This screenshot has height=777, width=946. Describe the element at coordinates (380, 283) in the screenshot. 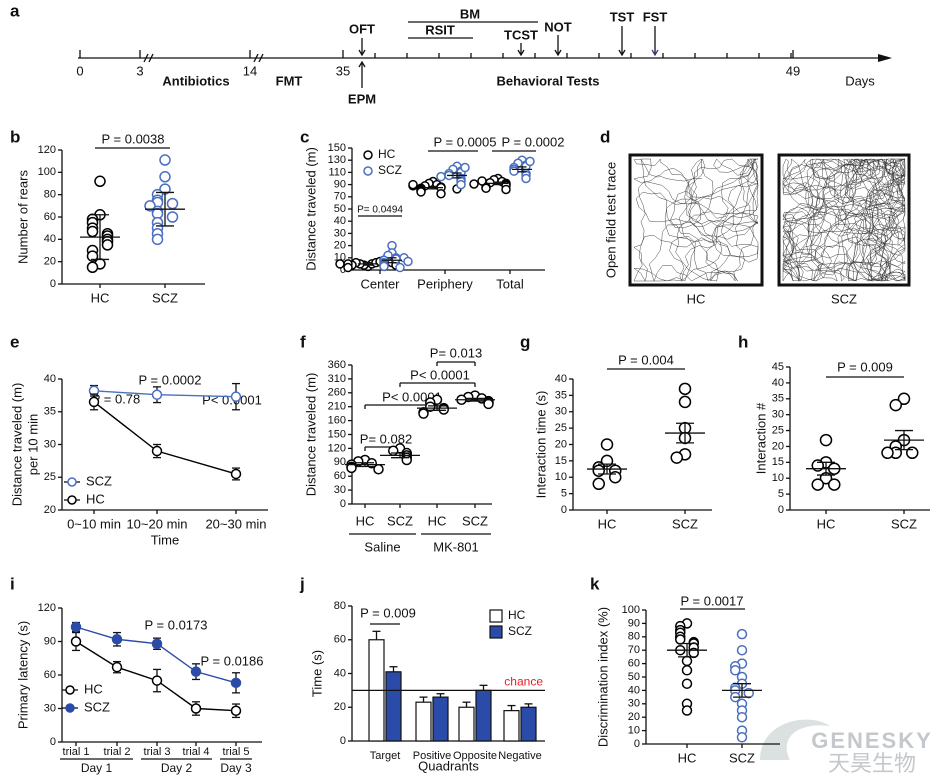

I see `x-tick-label: Center` at that location.